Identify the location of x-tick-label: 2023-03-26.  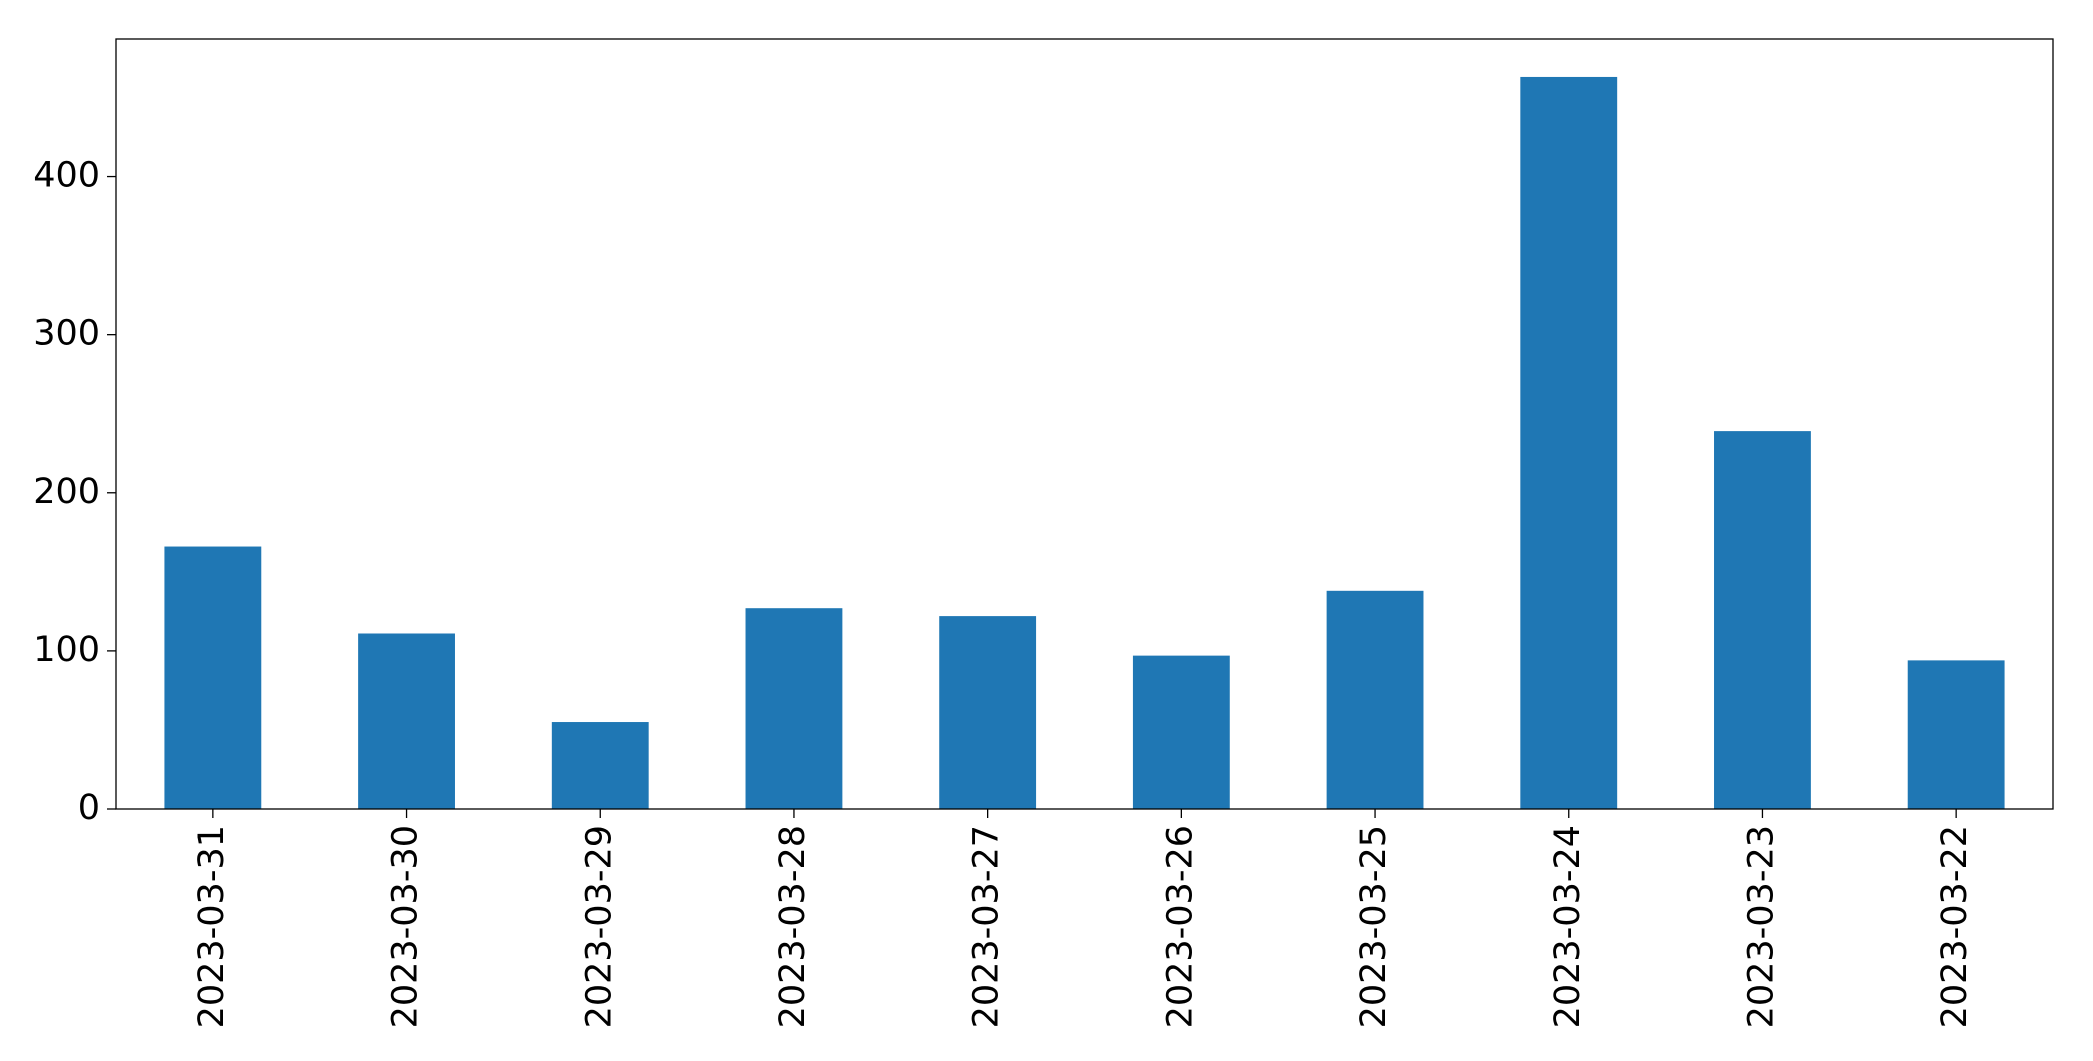
(1180, 926).